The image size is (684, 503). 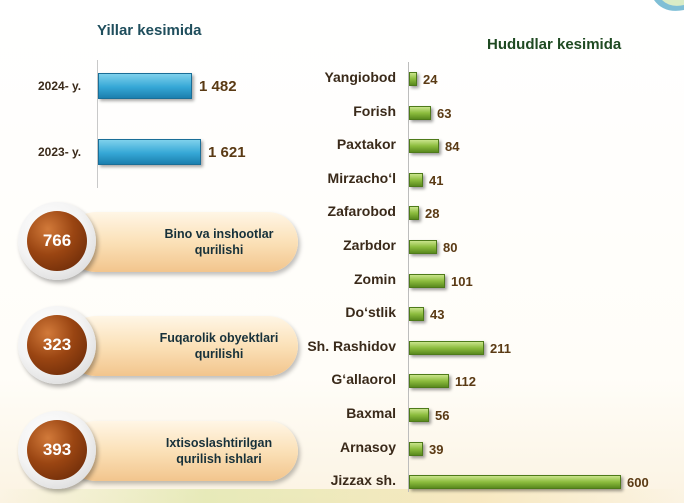 I want to click on category-pill: Bino va inshootlar qurilishi, so click(x=182, y=242).